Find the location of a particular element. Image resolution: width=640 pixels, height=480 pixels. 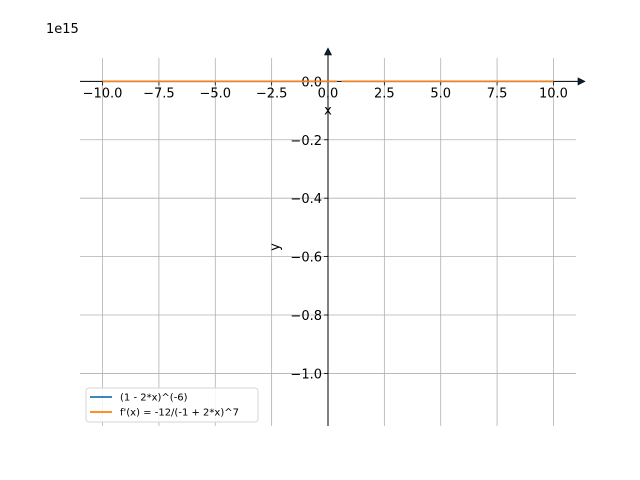

x-axis-arrow-icon is located at coordinates (581, 81).